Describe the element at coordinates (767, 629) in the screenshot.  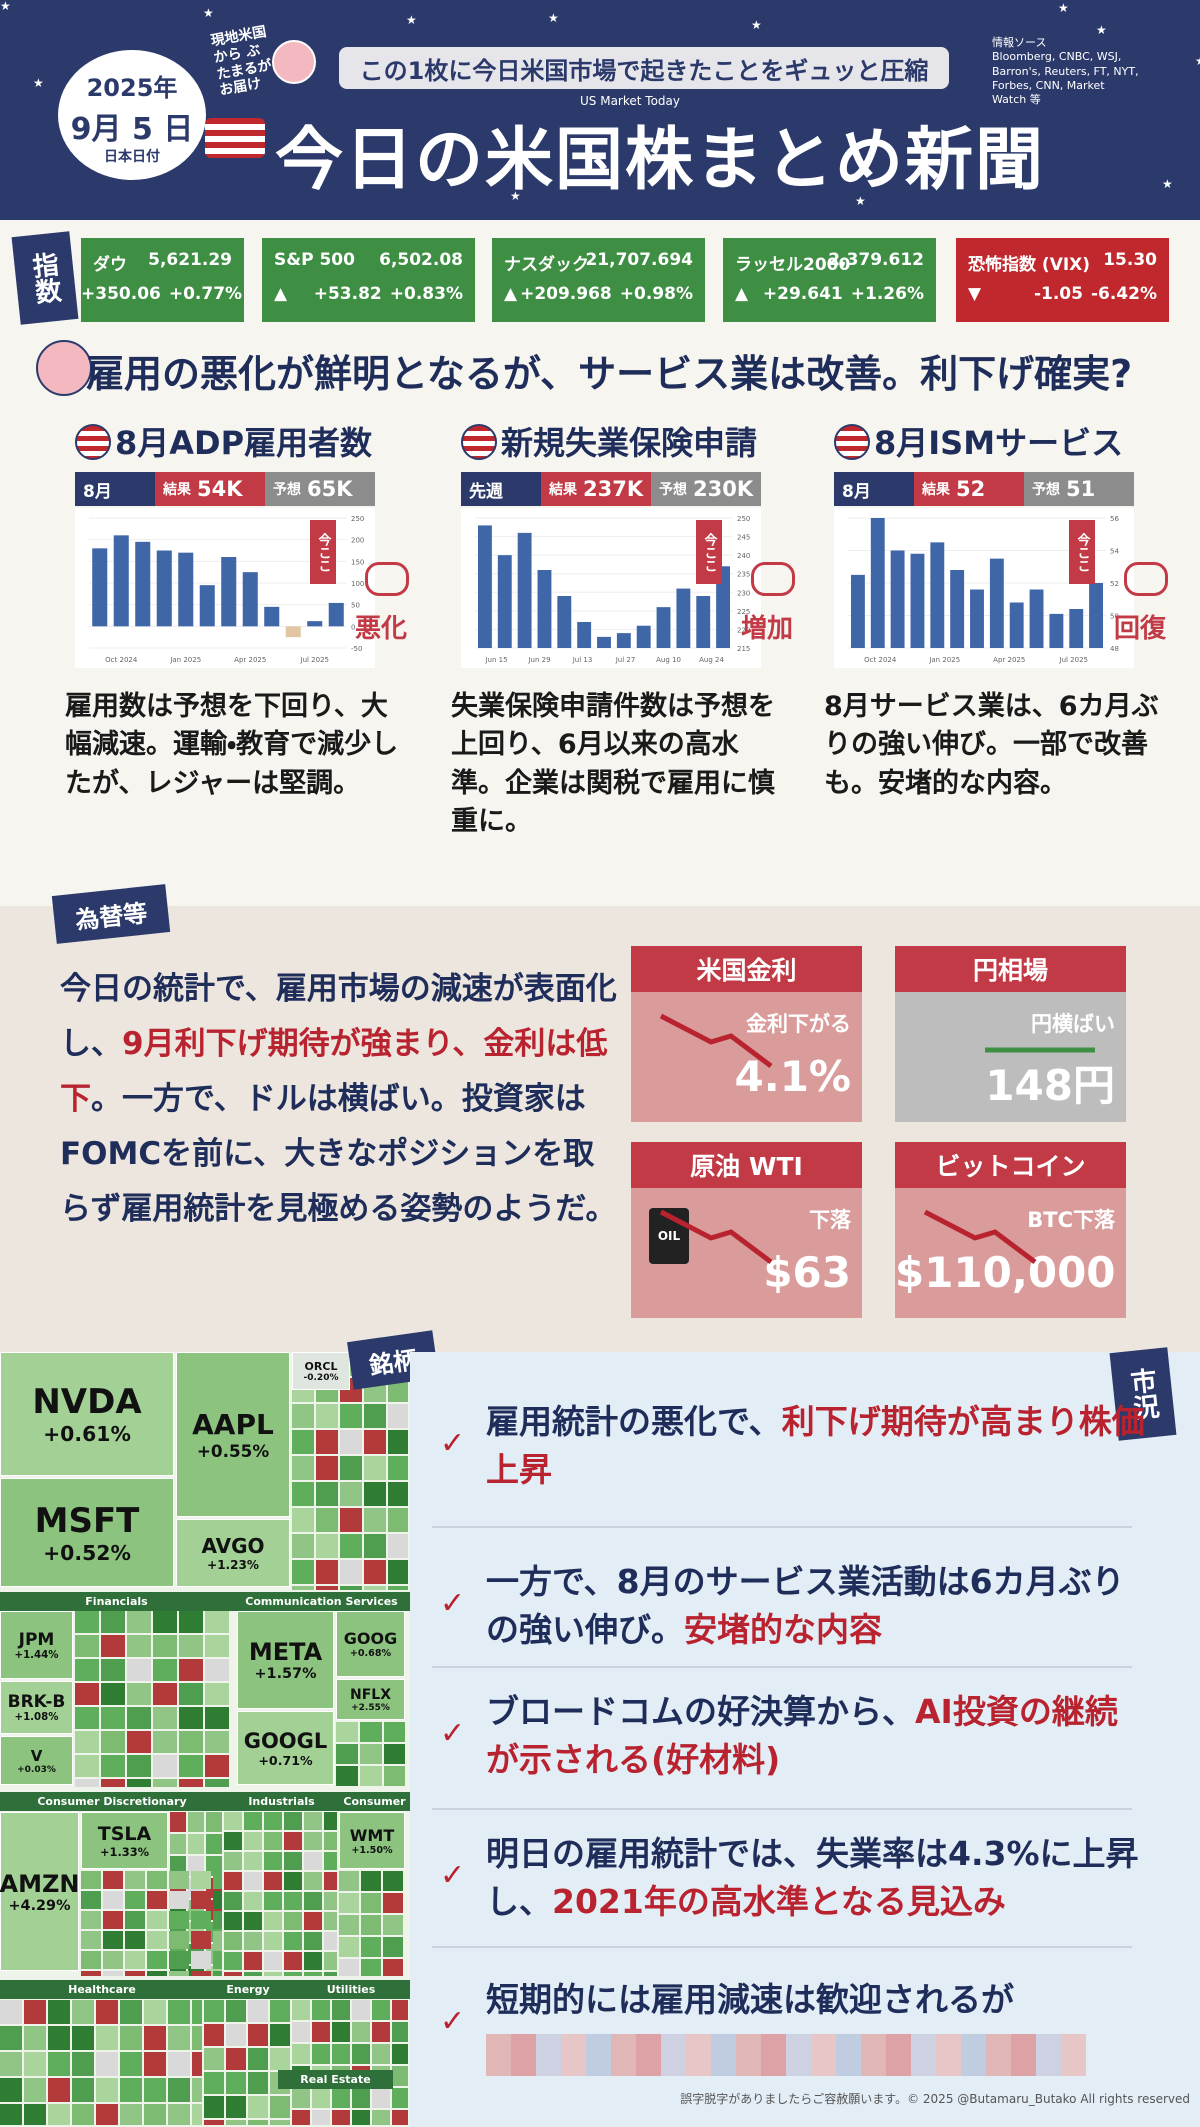
I see `trend-tag: 増加` at that location.